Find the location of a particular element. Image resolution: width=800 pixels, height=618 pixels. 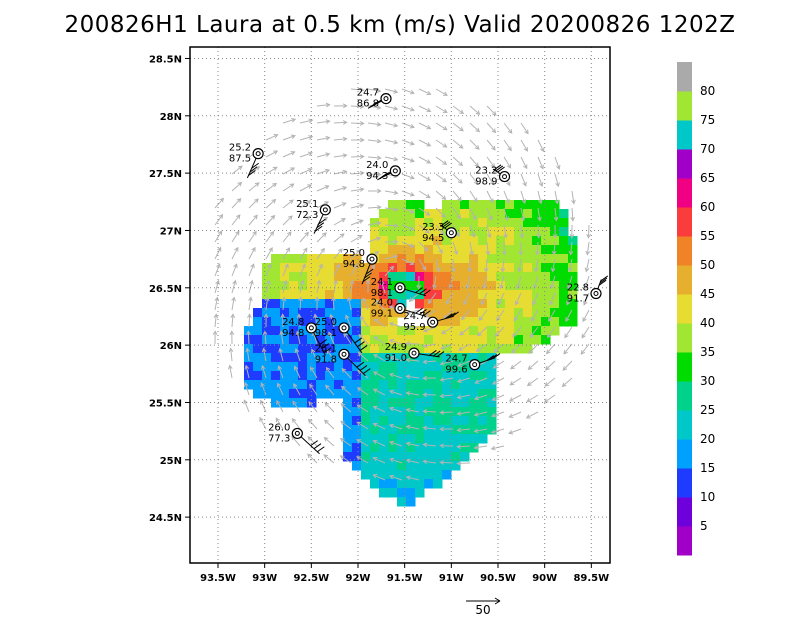

y-tick-label: 25N is located at coordinates (171, 461).